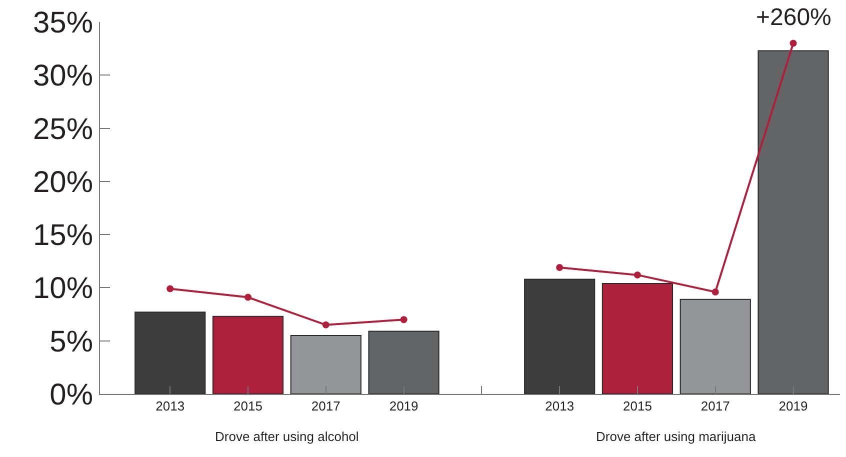 The width and height of the screenshot is (846, 457). I want to click on y-tick-label: 20%, so click(62, 182).